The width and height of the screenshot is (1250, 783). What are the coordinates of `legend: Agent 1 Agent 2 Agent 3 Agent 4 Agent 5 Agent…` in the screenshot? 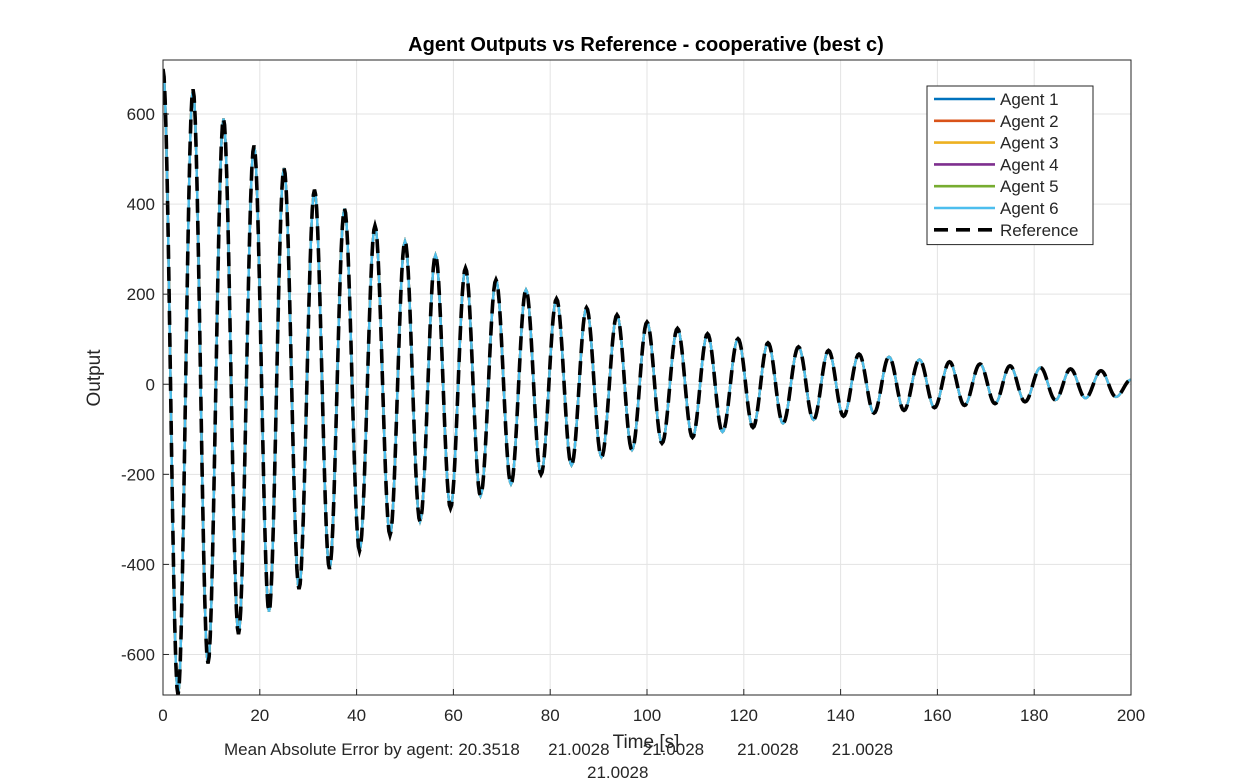 It's located at (1010, 165).